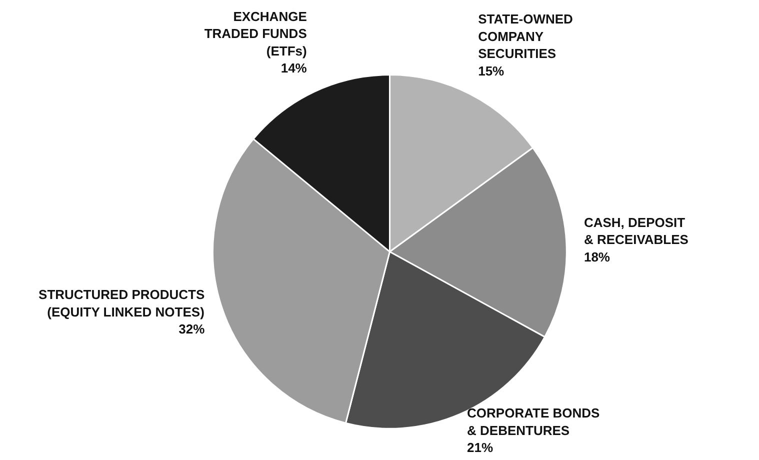  I want to click on data-label: 21%, so click(480, 448).